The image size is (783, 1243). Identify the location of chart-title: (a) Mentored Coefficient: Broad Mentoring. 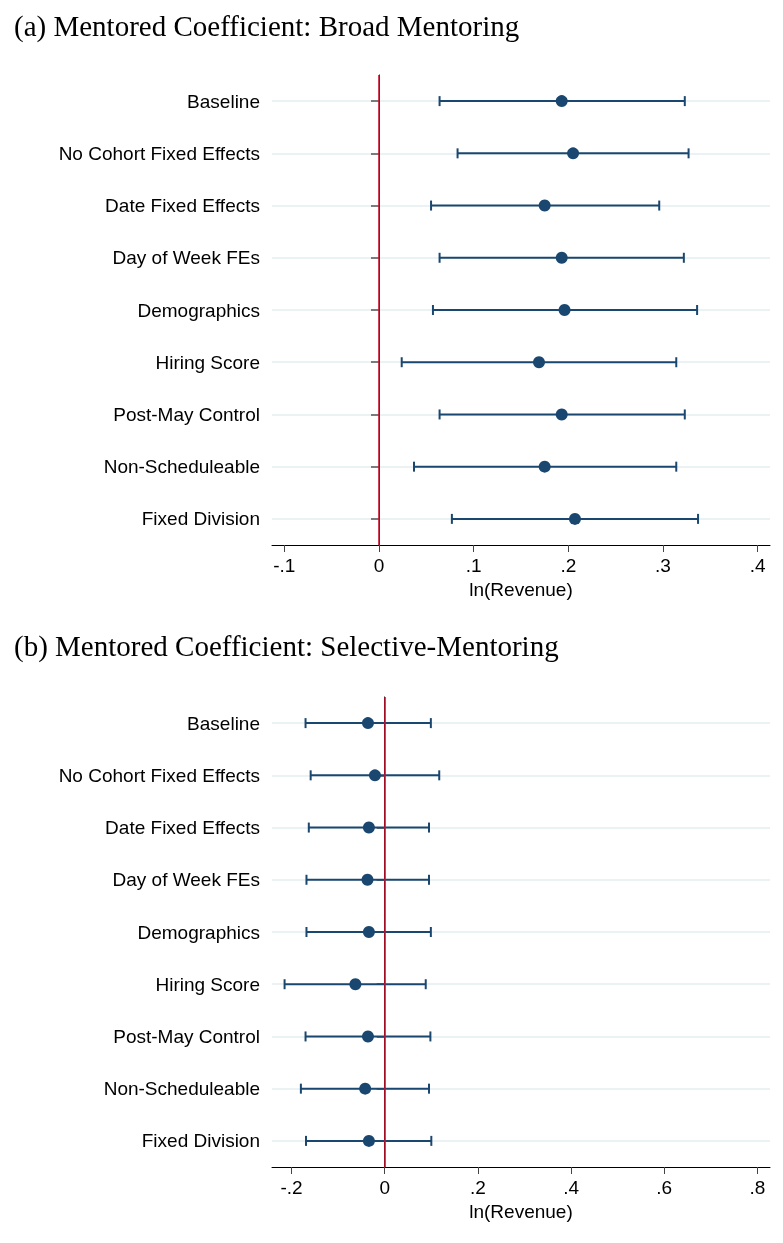
(267, 26).